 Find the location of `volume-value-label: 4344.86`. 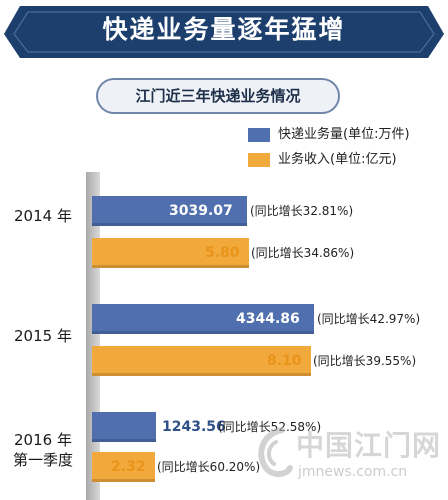

volume-value-label: 4344.86 is located at coordinates (268, 319).